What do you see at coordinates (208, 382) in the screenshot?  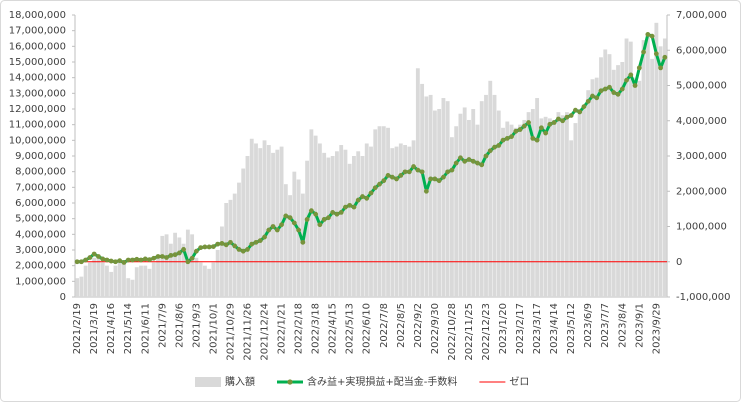 I see `legend-swatch` at bounding box center [208, 382].